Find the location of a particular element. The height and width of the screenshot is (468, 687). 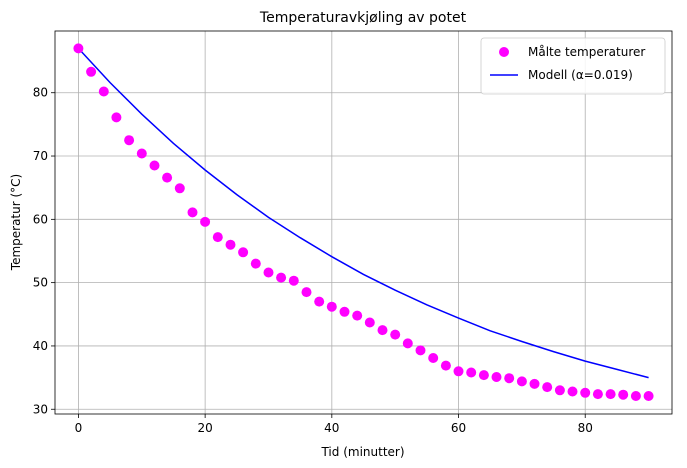

legend-marker-measured is located at coordinates (504, 52).